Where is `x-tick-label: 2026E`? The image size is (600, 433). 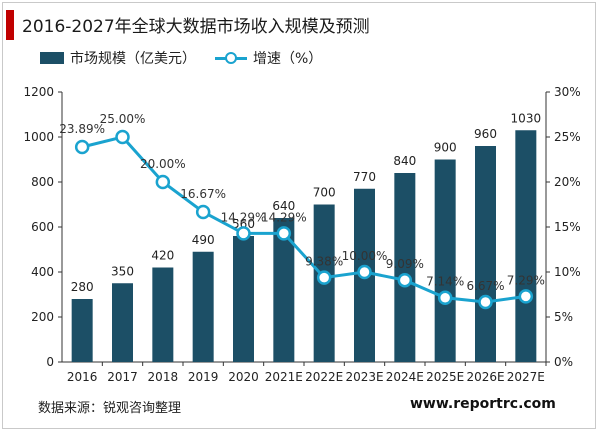
x-tick-label: 2026E is located at coordinates (485, 377).